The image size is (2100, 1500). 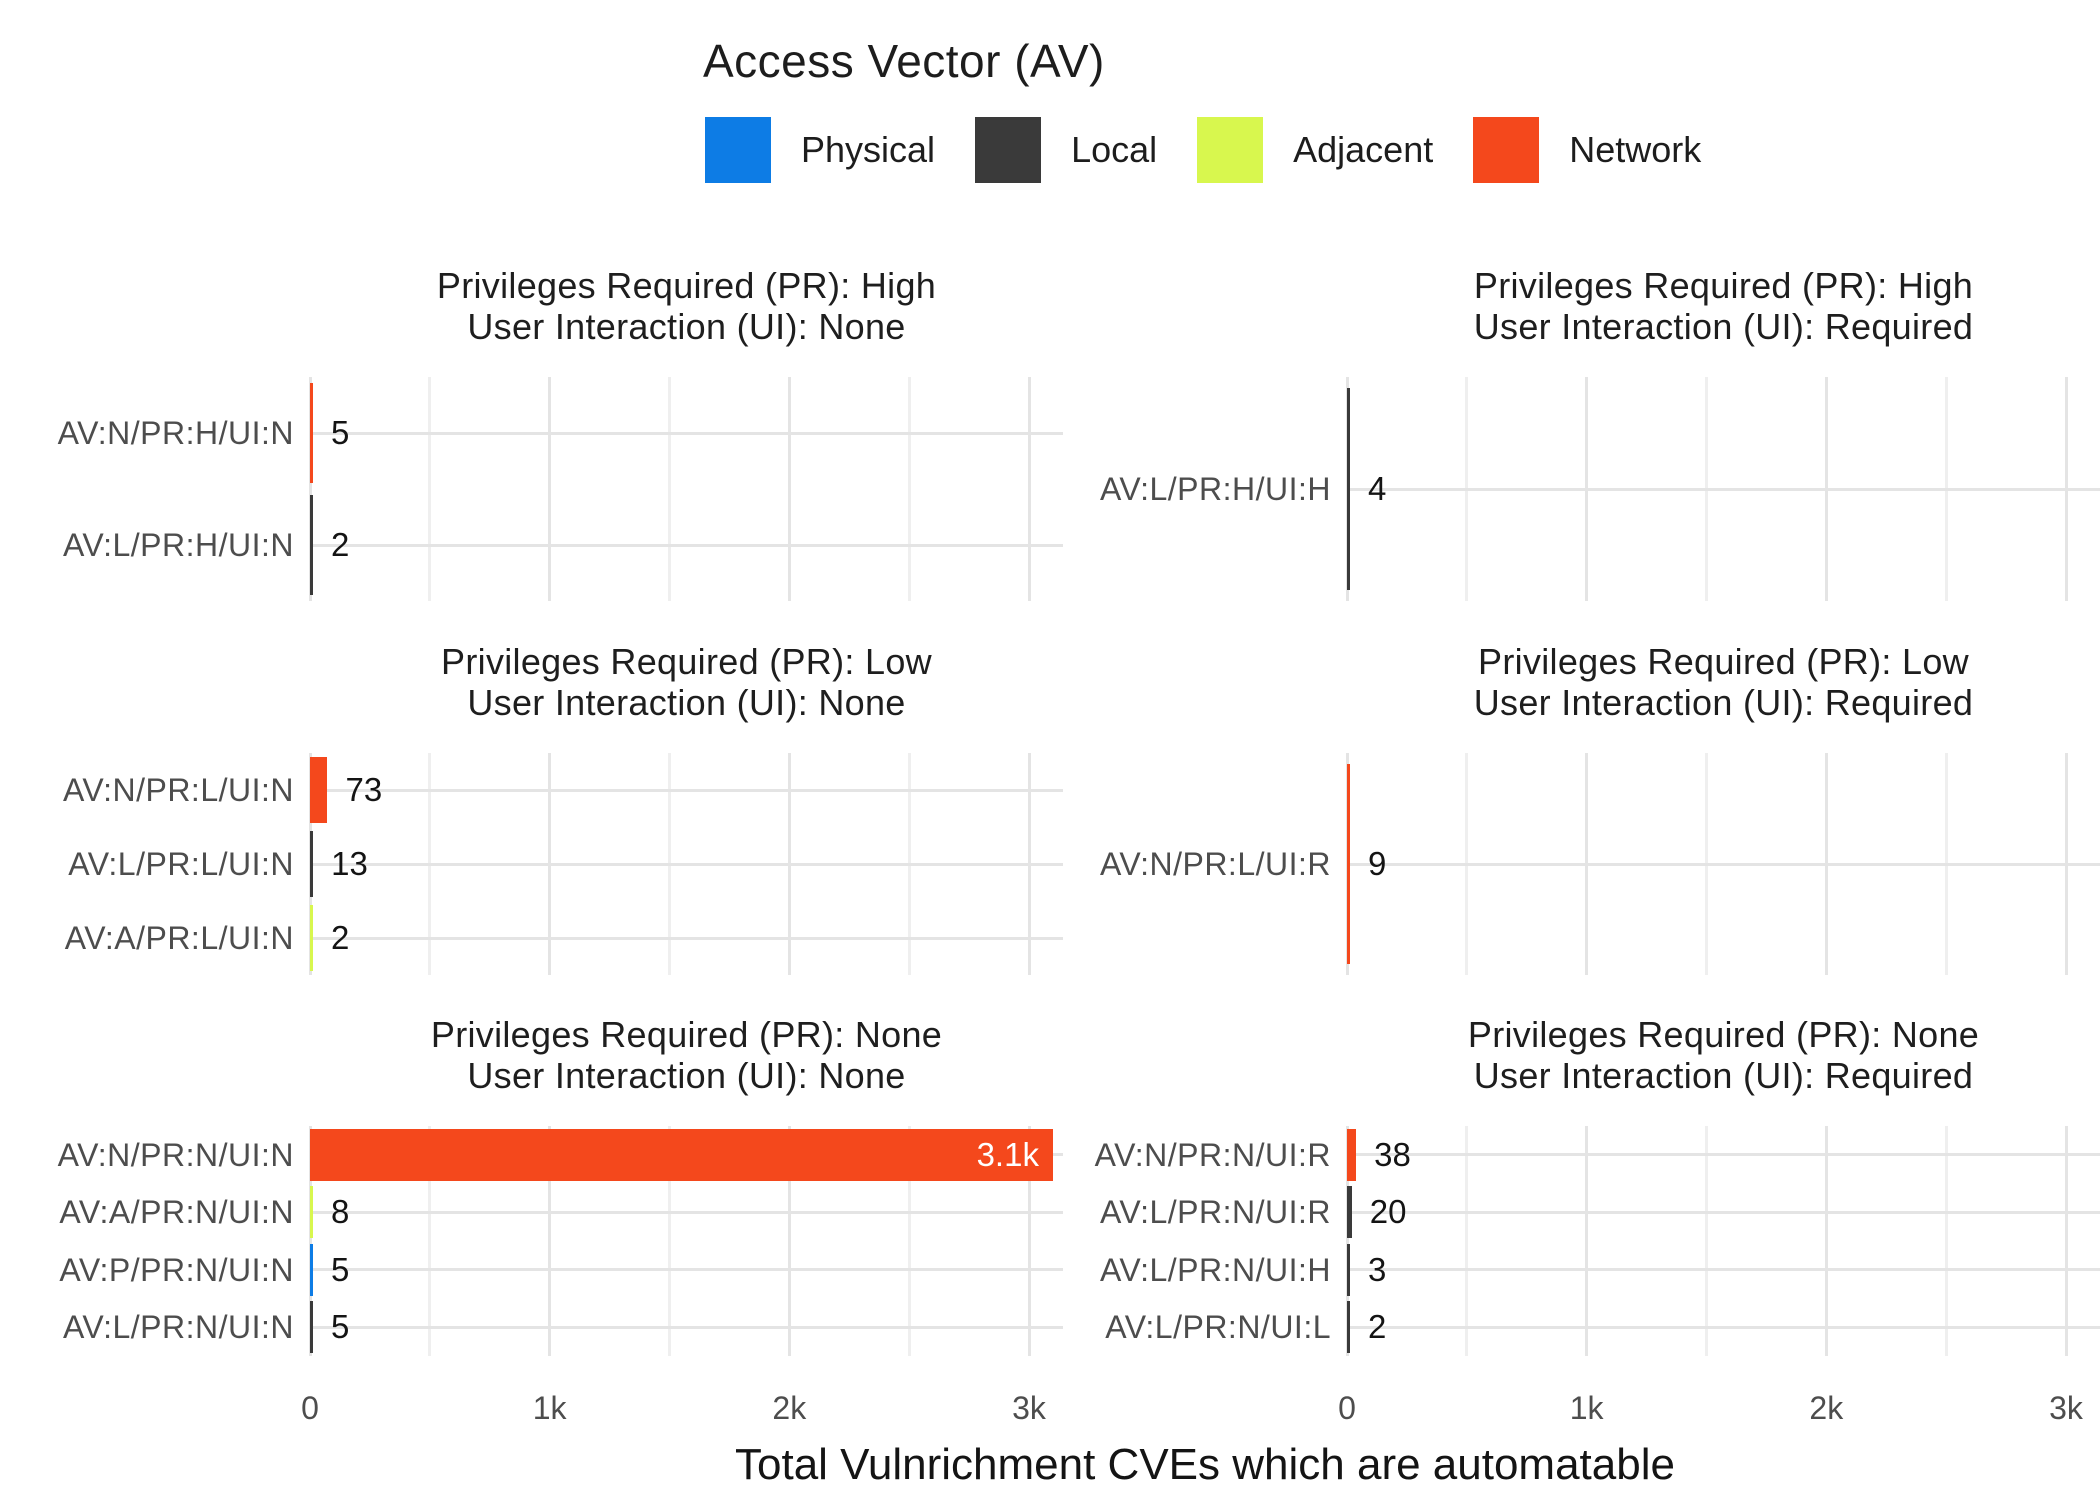 What do you see at coordinates (175, 433) in the screenshot?
I see `category-label: AV:N/PR:H/UI:N` at bounding box center [175, 433].